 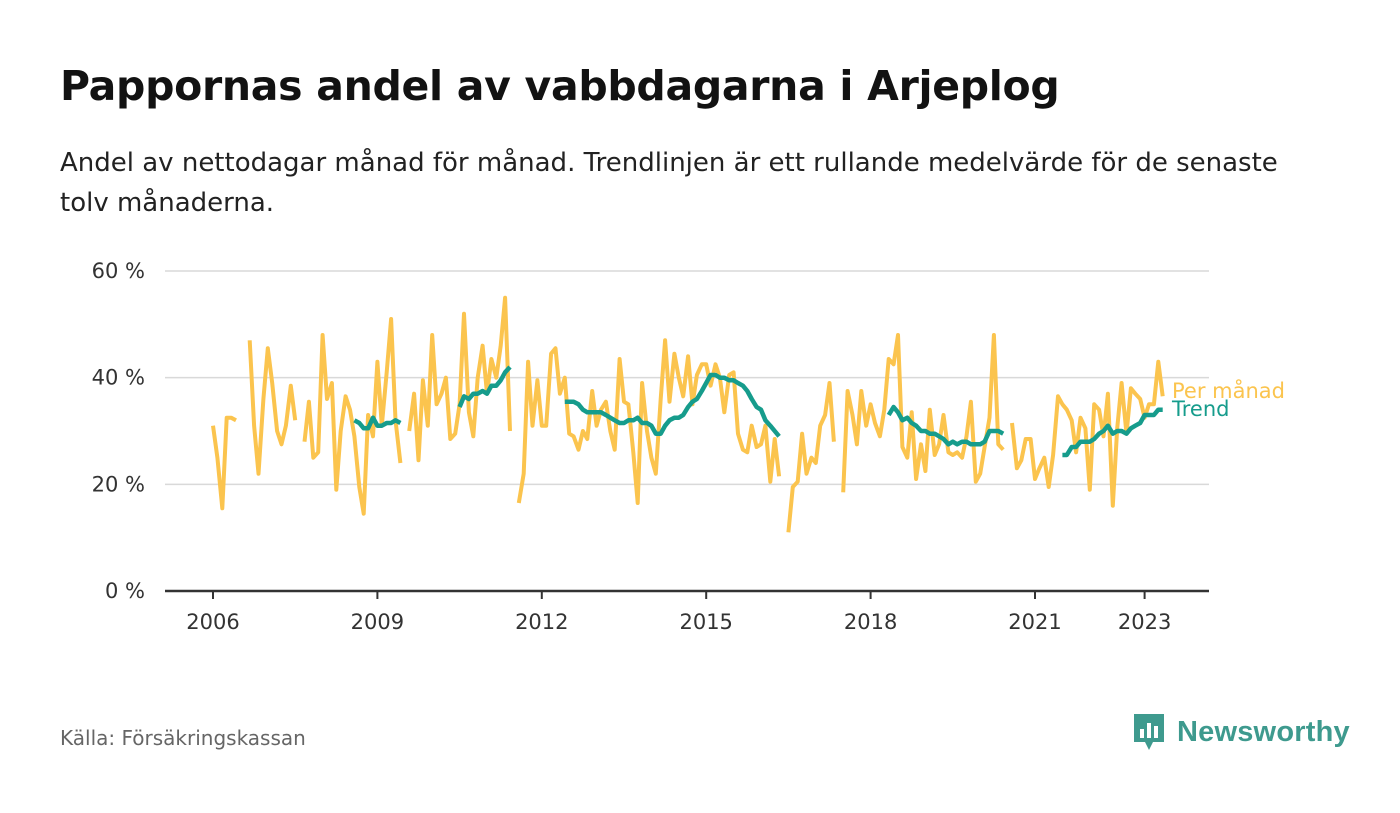 What do you see at coordinates (118, 378) in the screenshot?
I see `y-tick-label: 40 %` at bounding box center [118, 378].